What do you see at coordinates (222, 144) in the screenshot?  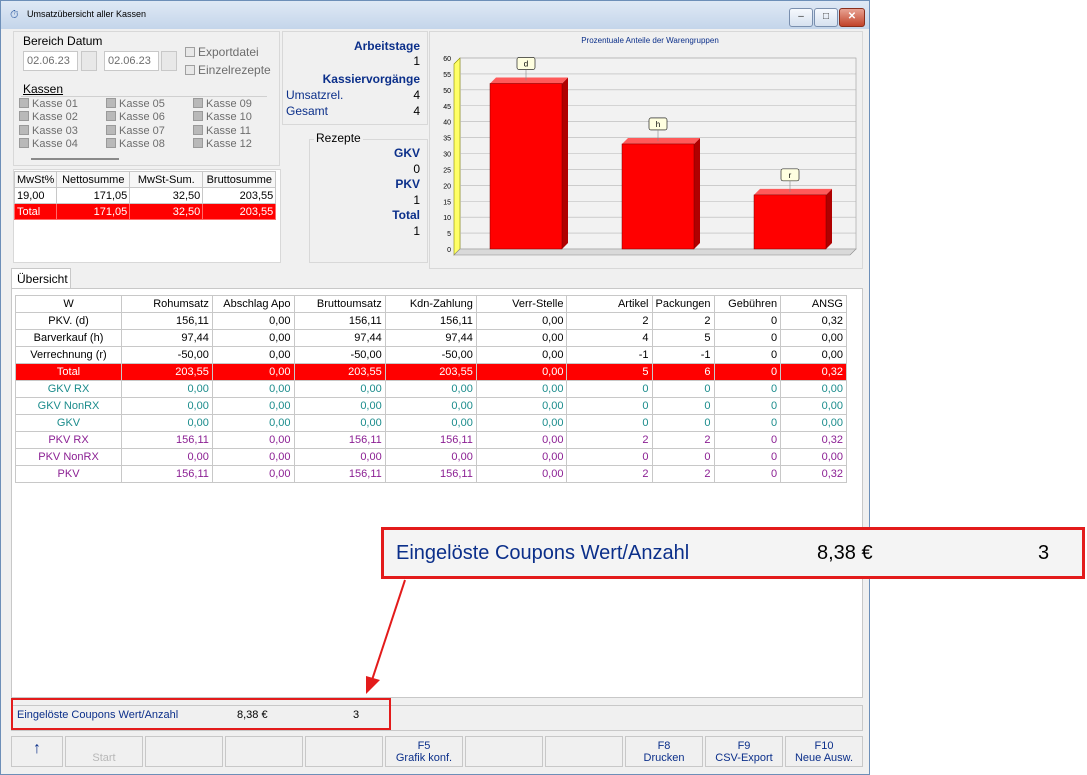 I see `kasse-12-checkbox: Kasse 12` at bounding box center [222, 144].